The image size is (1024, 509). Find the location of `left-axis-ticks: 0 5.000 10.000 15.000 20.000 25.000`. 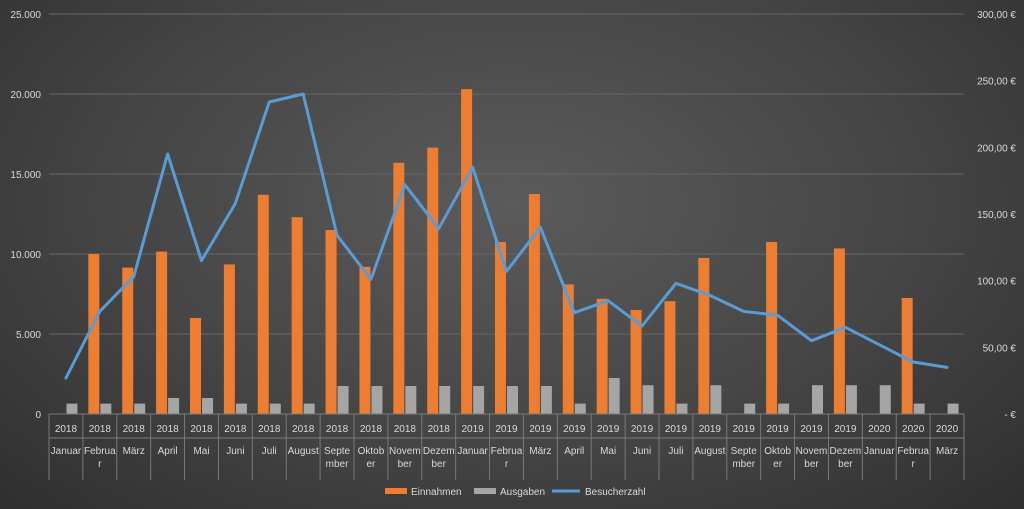

left-axis-ticks: 0 5.000 10.000 15.000 20.000 25.000 is located at coordinates (25, 215).